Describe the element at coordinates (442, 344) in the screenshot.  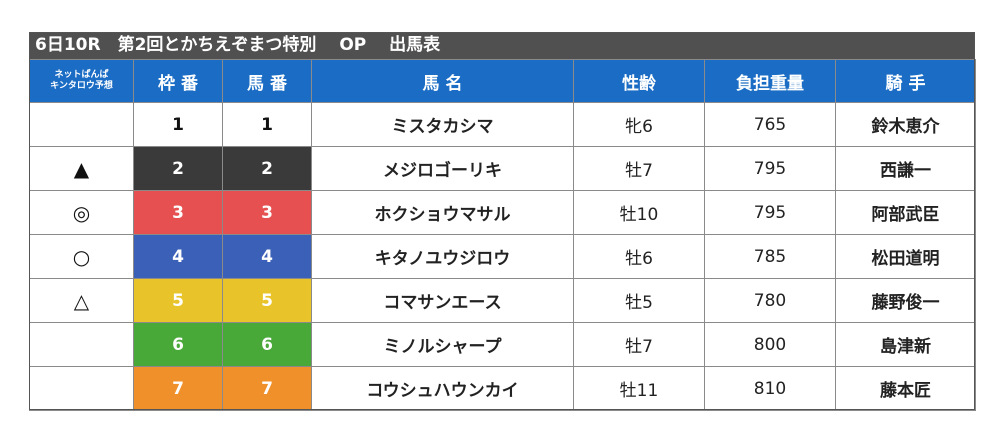
I see `horse-name-cell: ミノルシャープ` at that location.